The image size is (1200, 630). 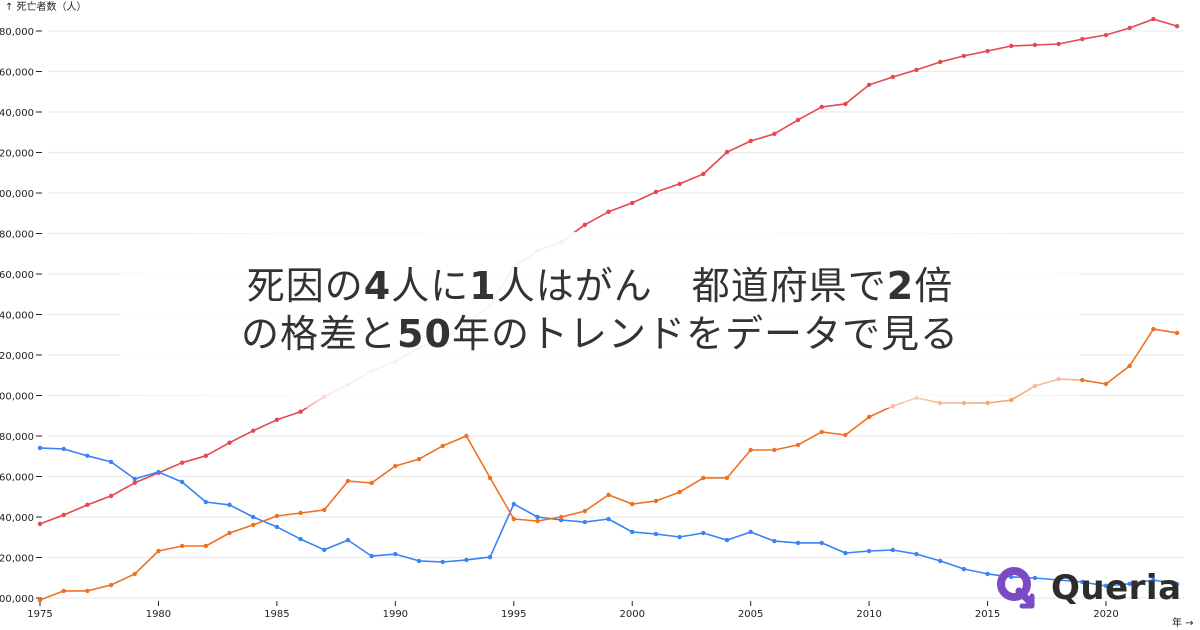 I want to click on x-tick-label: 2015, so click(x=987, y=614).